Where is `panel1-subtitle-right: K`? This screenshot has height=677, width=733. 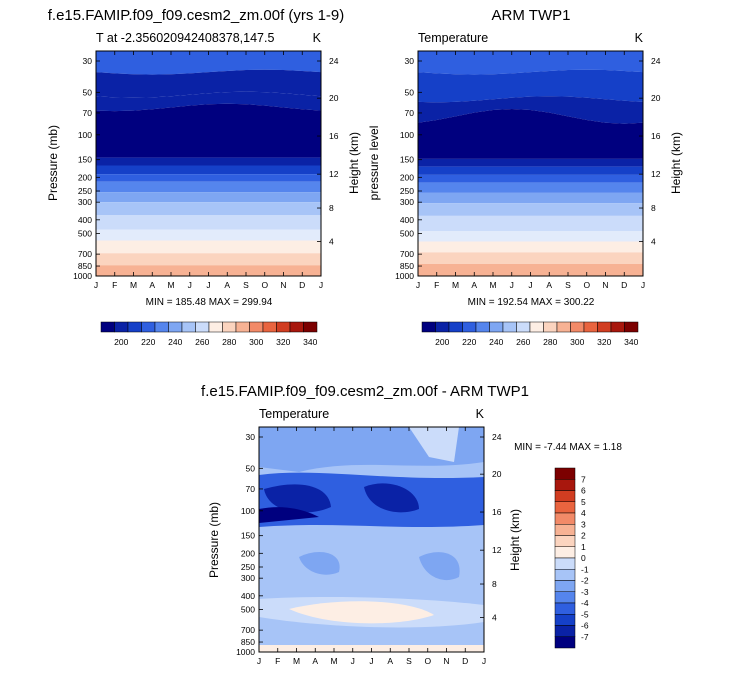 panel1-subtitle-right: K is located at coordinates (317, 38).